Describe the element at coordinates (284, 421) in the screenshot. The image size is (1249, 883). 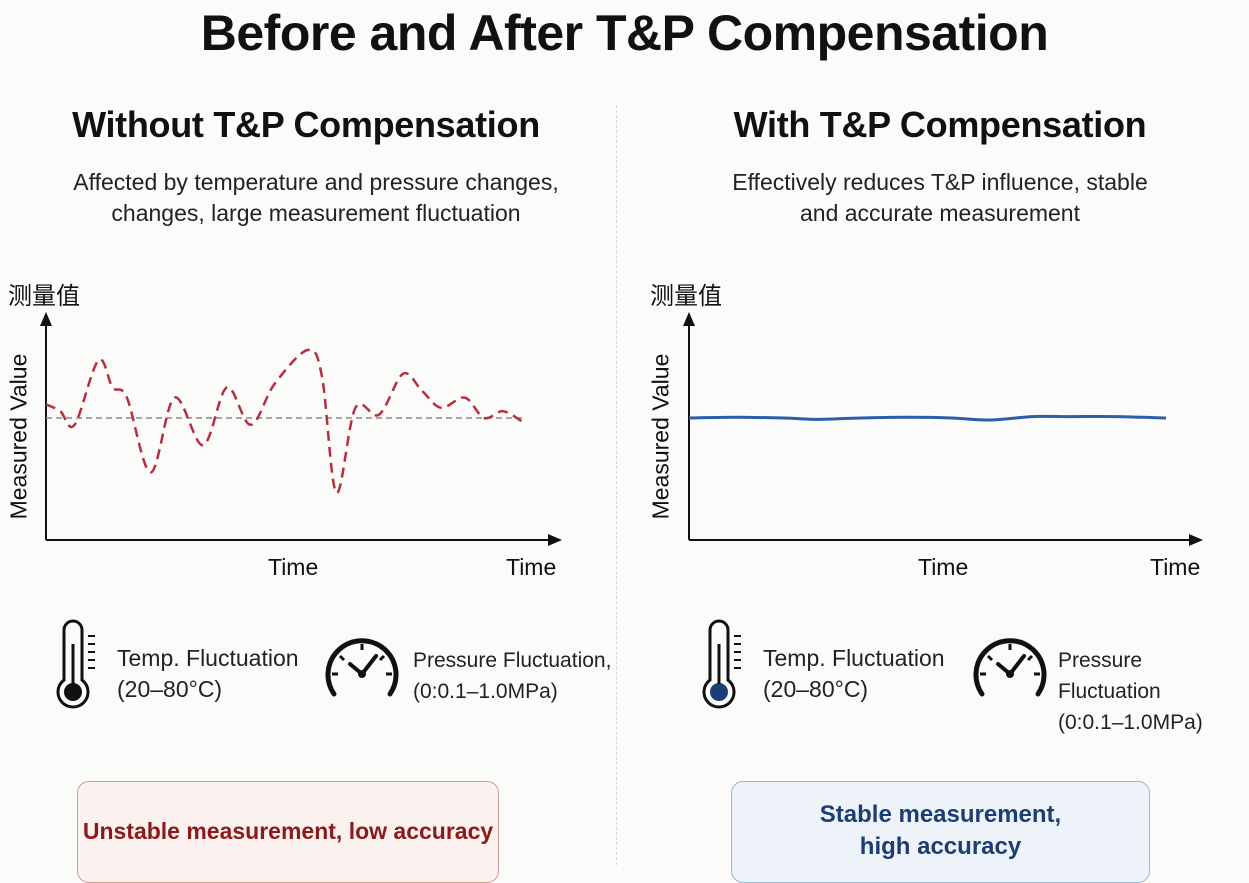
I see `left-unstable-series-line` at that location.